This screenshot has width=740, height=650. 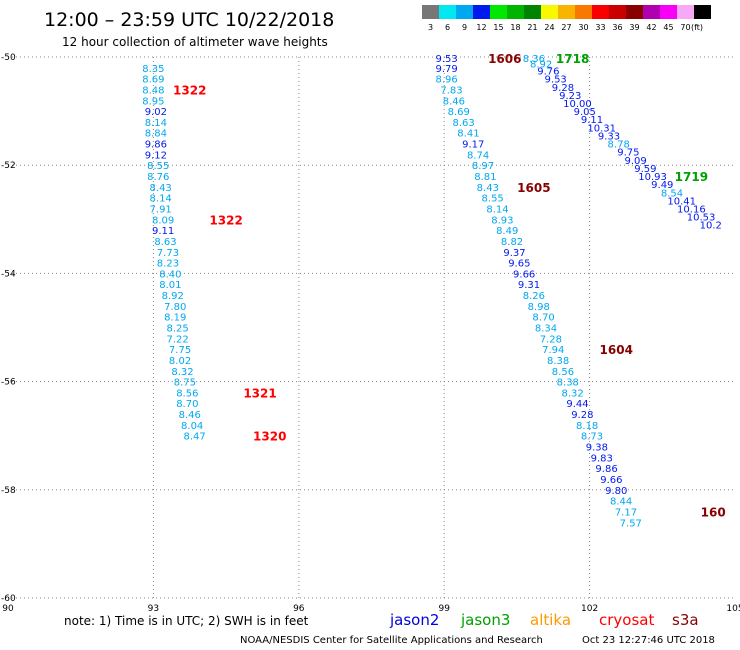 I want to click on time-label: 1322, so click(x=189, y=90).